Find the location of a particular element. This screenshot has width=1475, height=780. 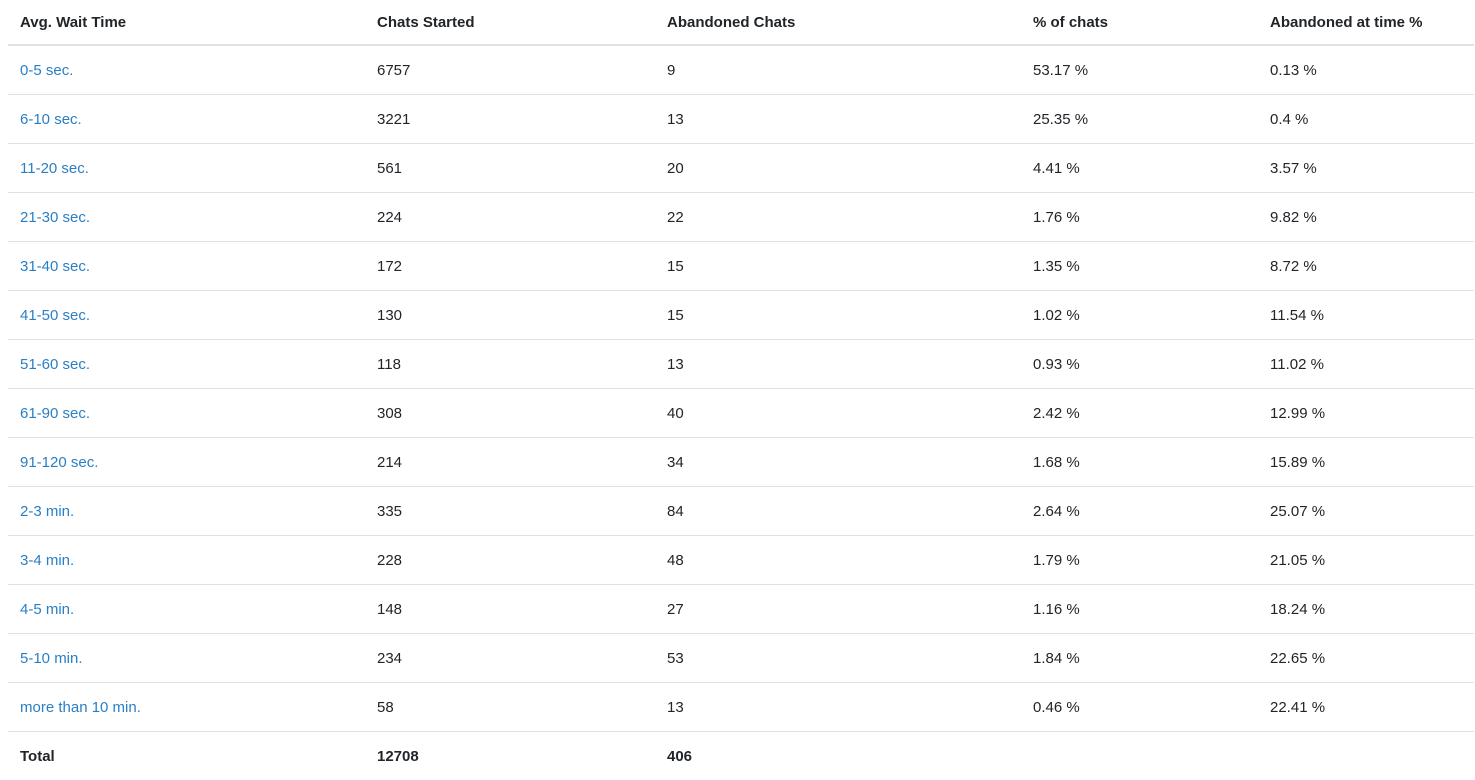

wait-range-link: 31-40 sec. is located at coordinates (55, 266).